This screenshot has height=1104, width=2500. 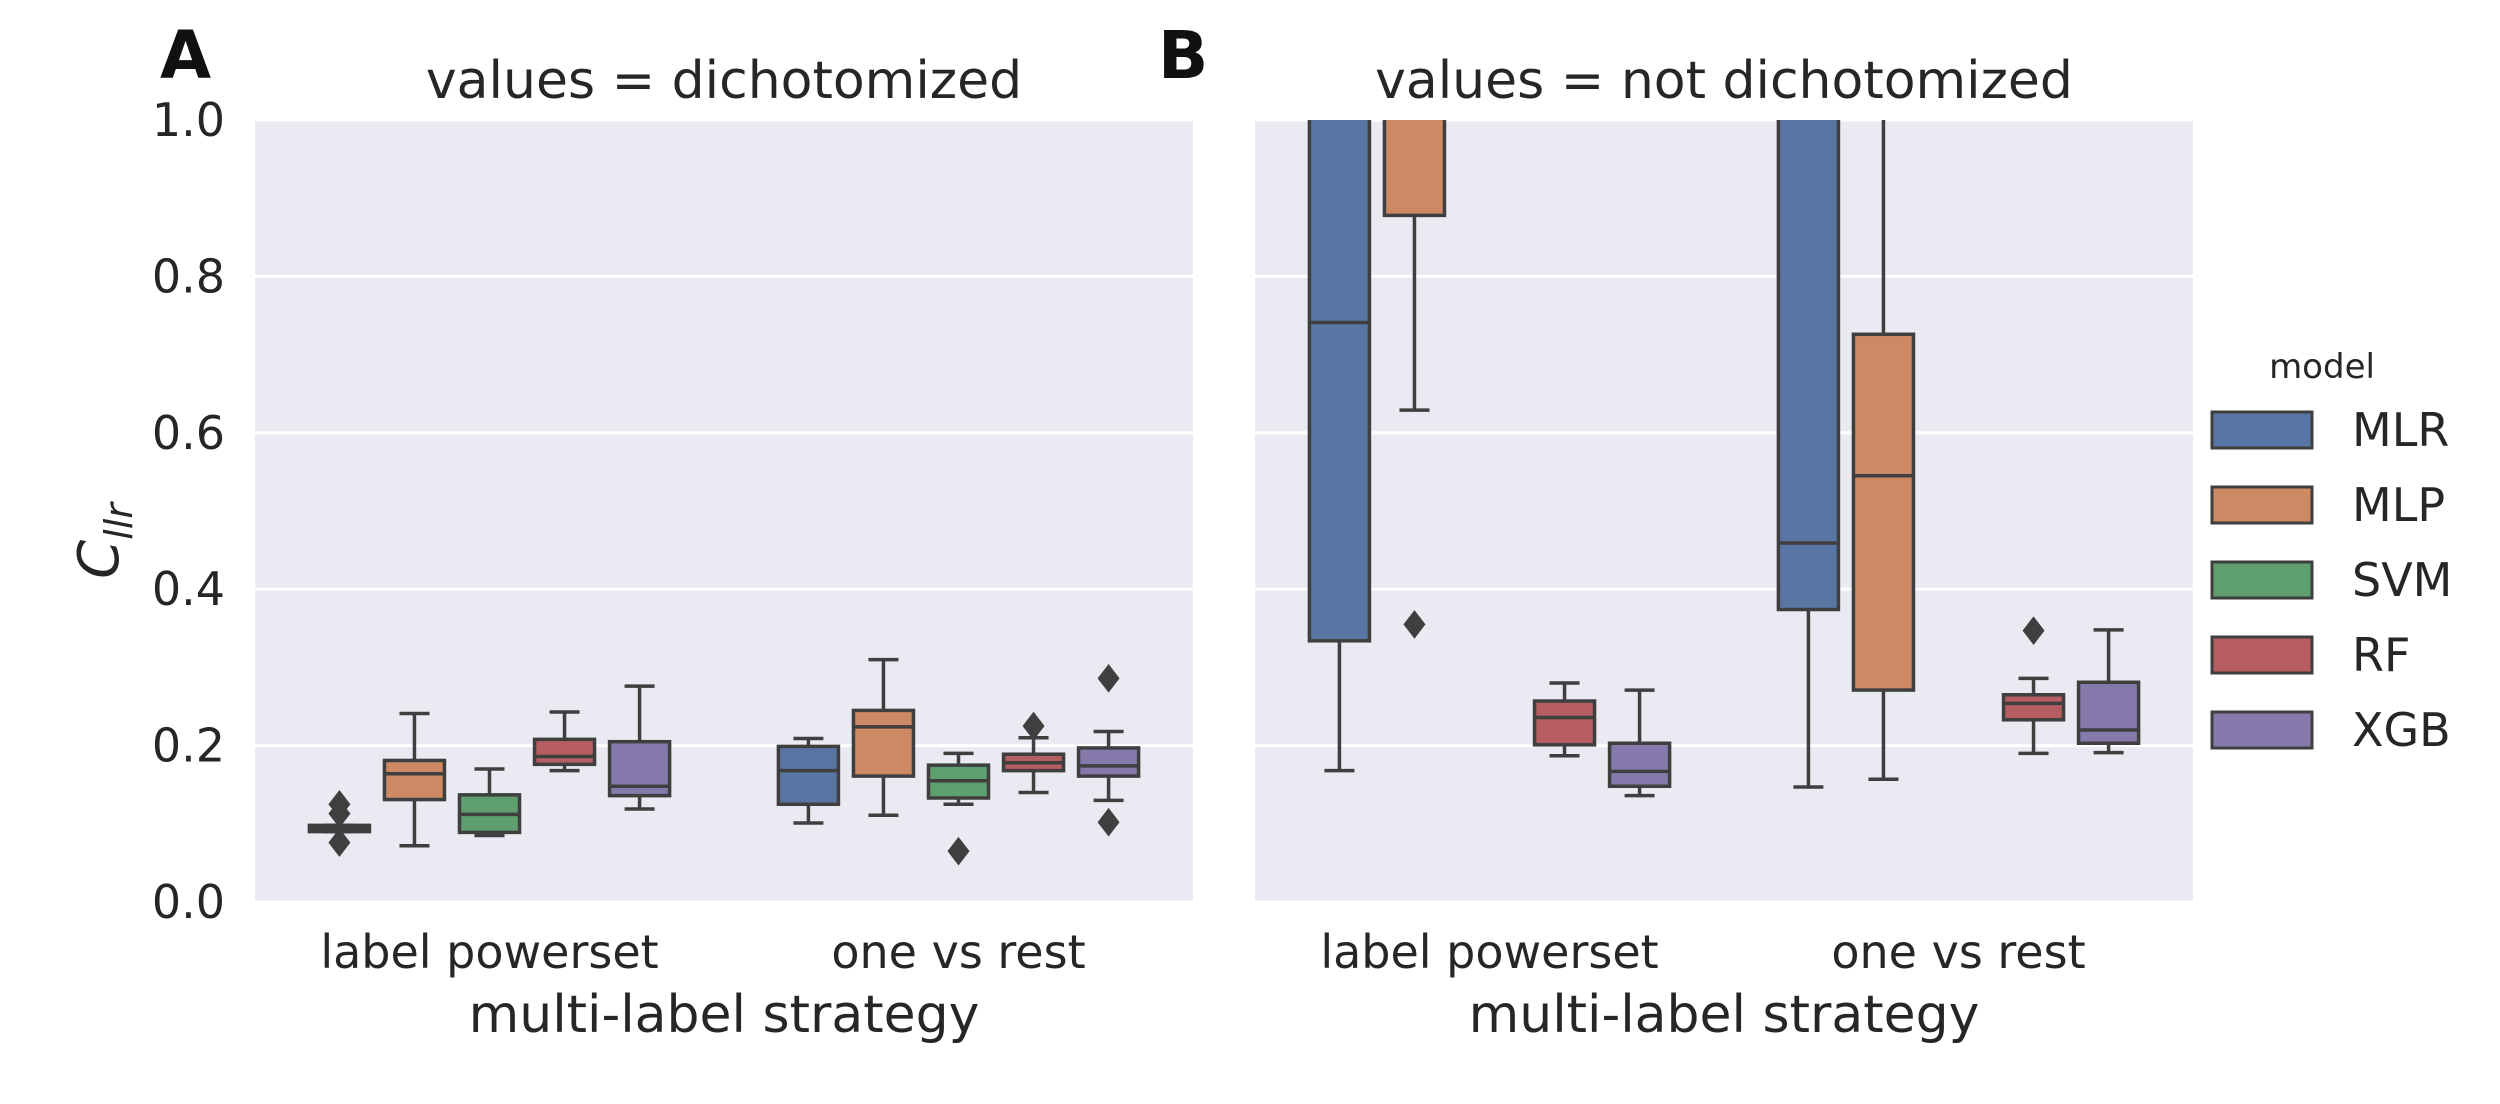 I want to click on panel-title: values = not dichotomized, so click(x=1724, y=81).